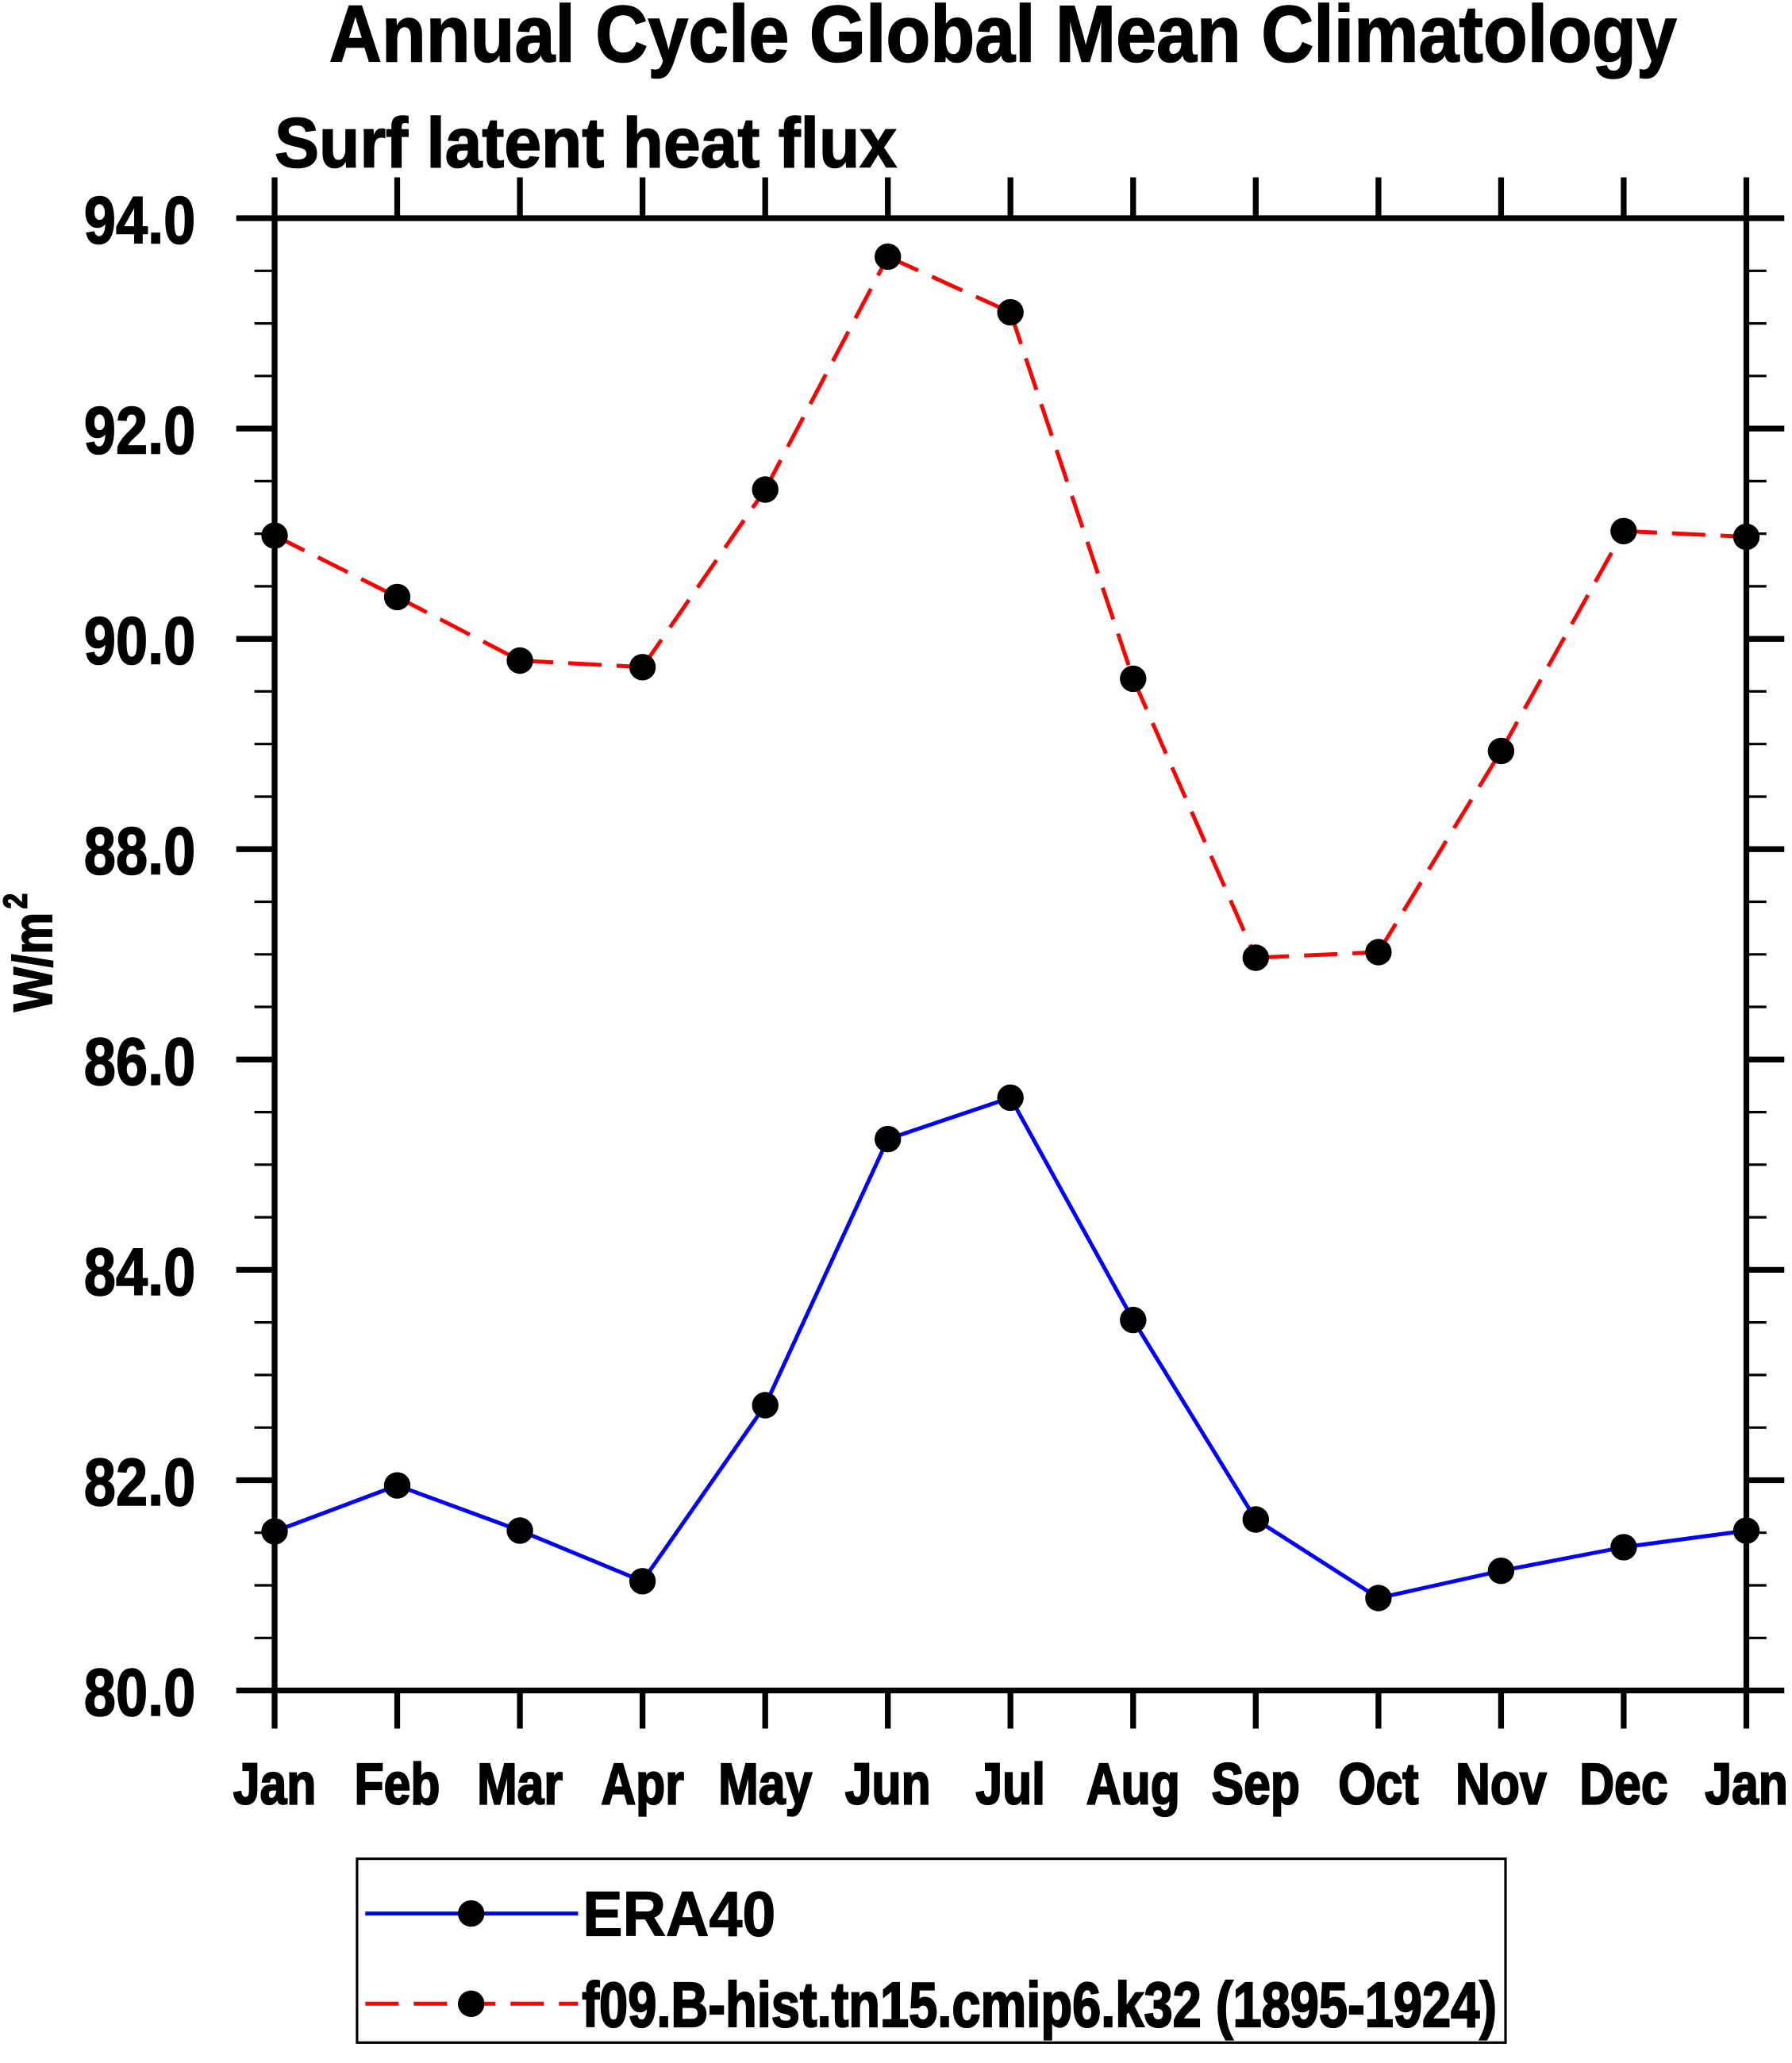 This screenshot has height=2063, width=1792. Describe the element at coordinates (1623, 1784) in the screenshot. I see `svg-text: Dec` at that location.